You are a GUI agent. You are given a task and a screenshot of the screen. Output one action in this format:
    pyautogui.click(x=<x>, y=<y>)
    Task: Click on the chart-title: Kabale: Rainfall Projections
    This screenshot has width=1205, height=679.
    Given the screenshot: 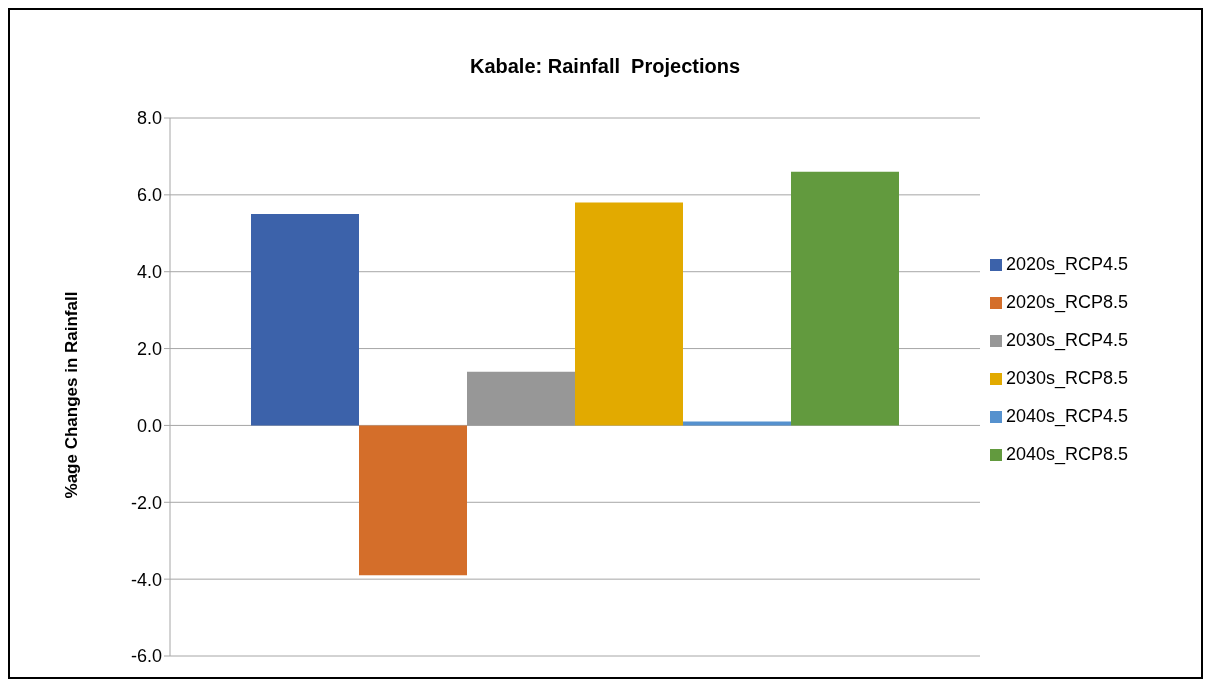 What is the action you would take?
    pyautogui.click(x=605, y=66)
    